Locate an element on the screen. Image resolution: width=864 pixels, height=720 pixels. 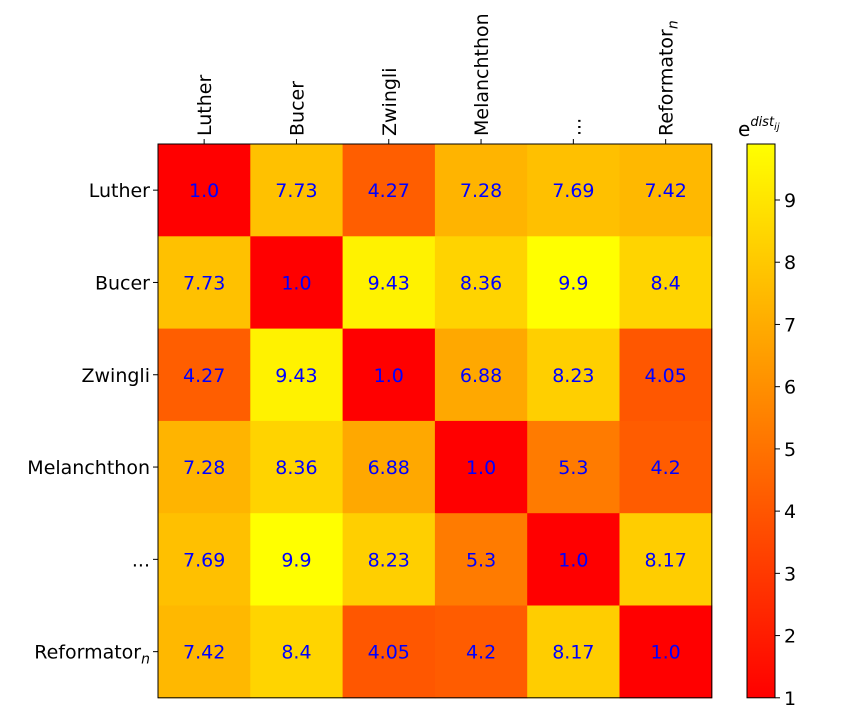
cell-value-label: 9.9 is located at coordinates (296, 560).